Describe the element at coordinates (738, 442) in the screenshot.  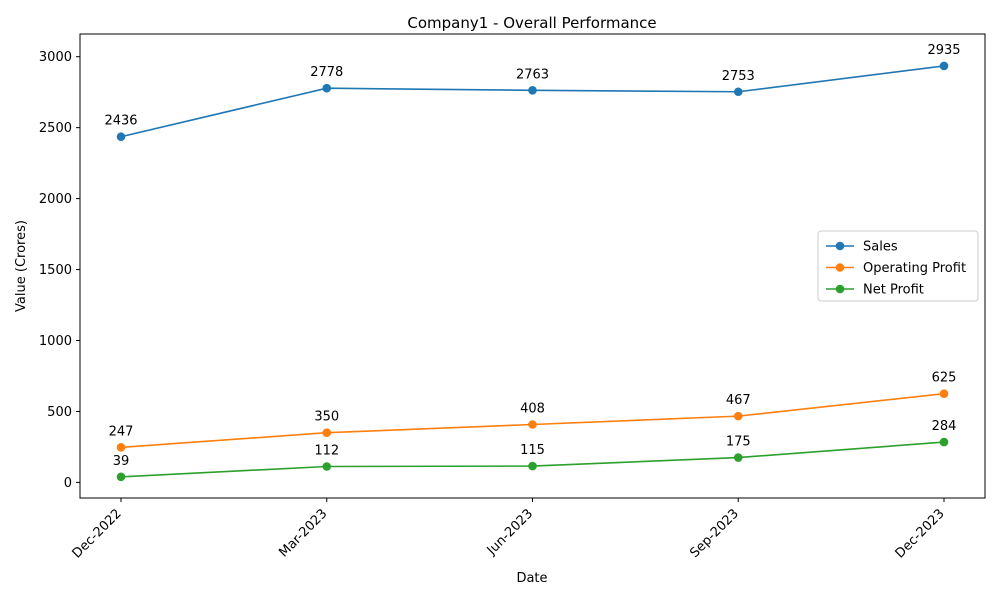
I see `data-label-net-profit: 175` at that location.